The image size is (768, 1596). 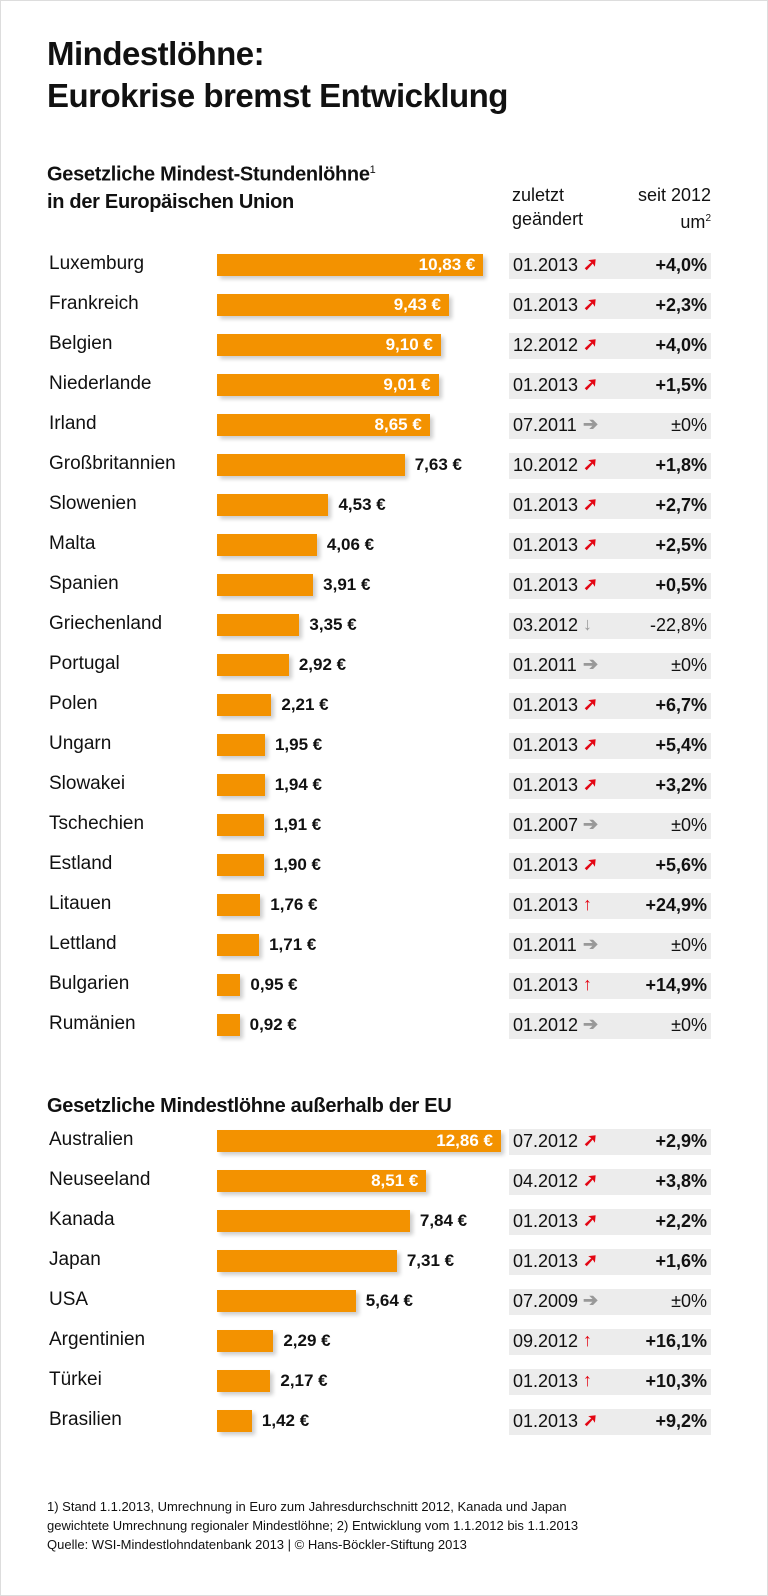 What do you see at coordinates (274, 984) in the screenshot?
I see `value-label: 0,95 €` at bounding box center [274, 984].